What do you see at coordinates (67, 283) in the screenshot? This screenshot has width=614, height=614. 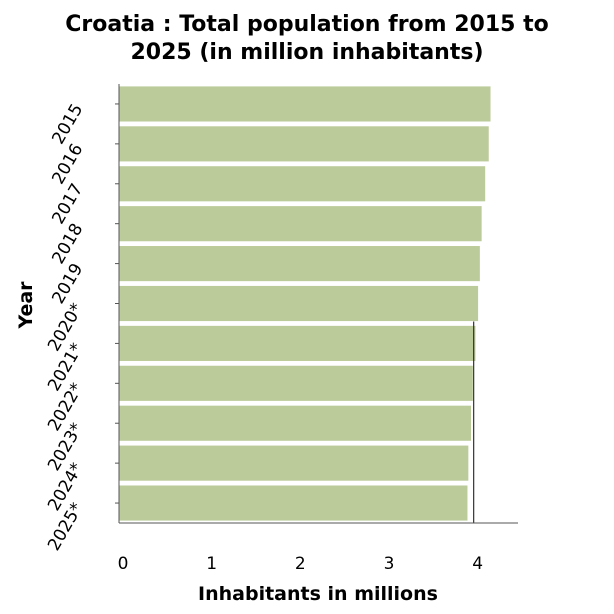 I see `y-tick-label: 2019` at bounding box center [67, 283].